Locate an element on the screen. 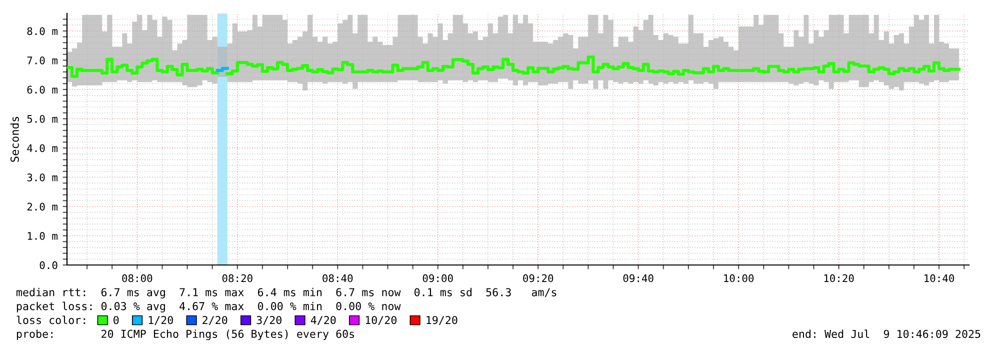 The height and width of the screenshot is (347, 997). y-tick-label: 5.0 m is located at coordinates (42, 118).